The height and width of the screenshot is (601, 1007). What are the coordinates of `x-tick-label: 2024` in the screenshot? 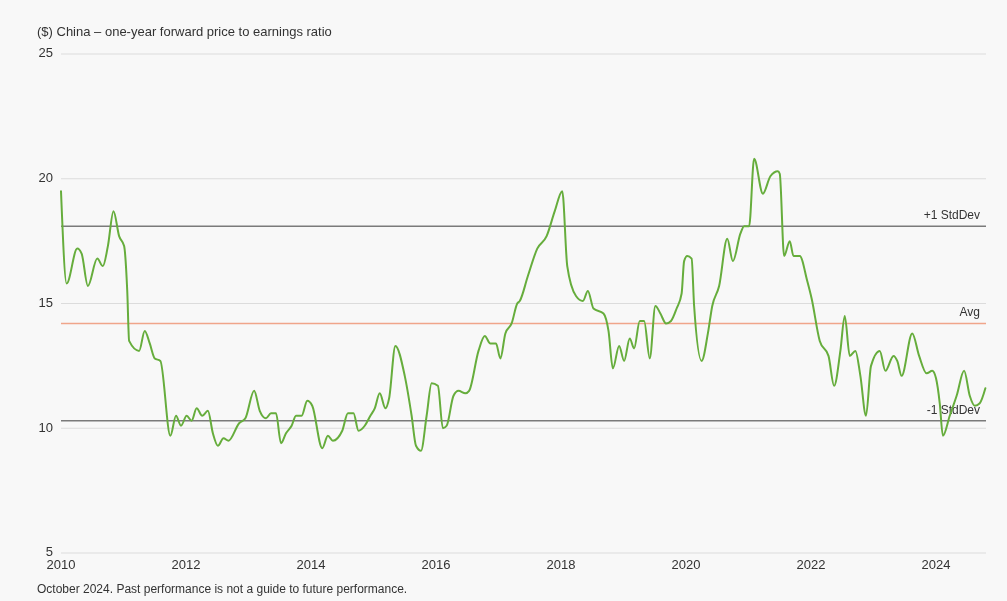 It's located at (936, 565).